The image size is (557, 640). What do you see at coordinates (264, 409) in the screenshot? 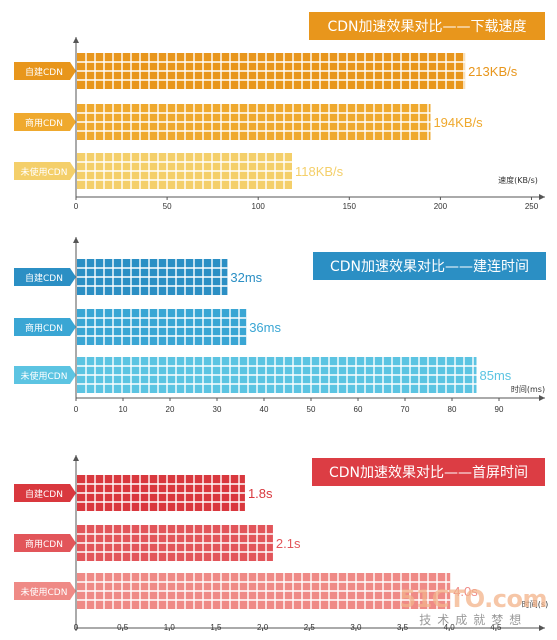
I see `x-tick-label: 40` at bounding box center [264, 409].